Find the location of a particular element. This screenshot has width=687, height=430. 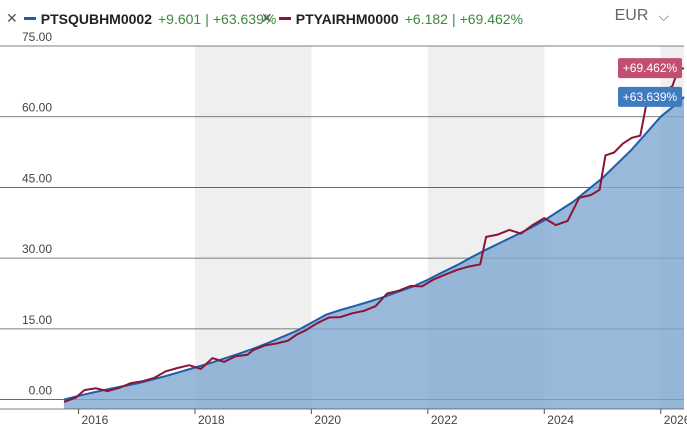

end-label-text: +69.462% is located at coordinates (650, 68).